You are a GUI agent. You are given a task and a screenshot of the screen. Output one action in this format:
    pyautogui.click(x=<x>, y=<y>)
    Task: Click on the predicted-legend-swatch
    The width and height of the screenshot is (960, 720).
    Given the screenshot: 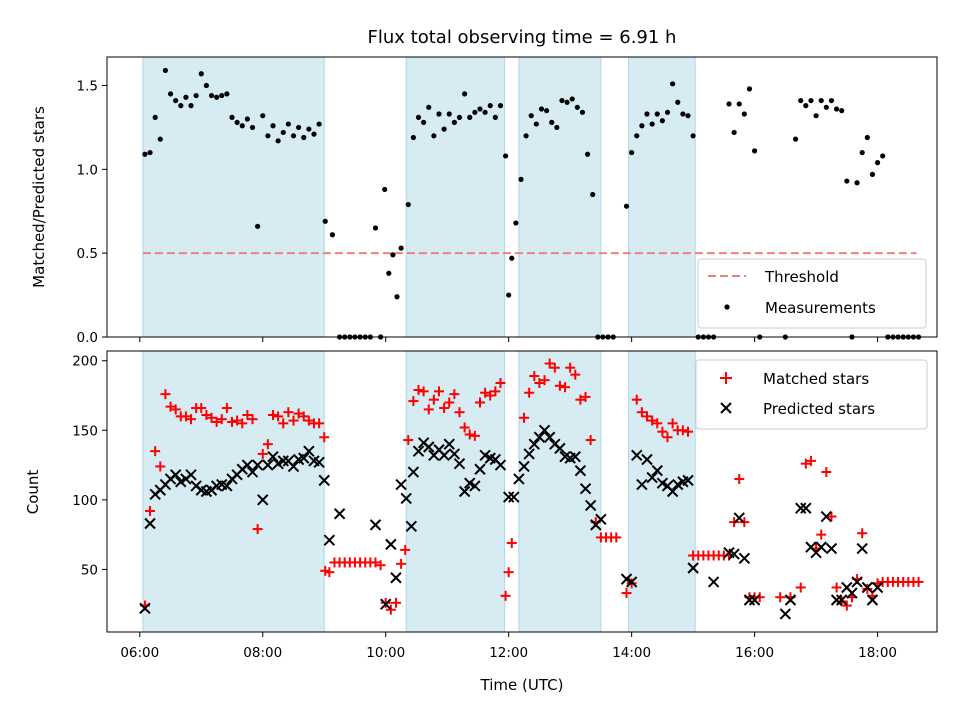 What is the action you would take?
    pyautogui.click(x=726, y=408)
    